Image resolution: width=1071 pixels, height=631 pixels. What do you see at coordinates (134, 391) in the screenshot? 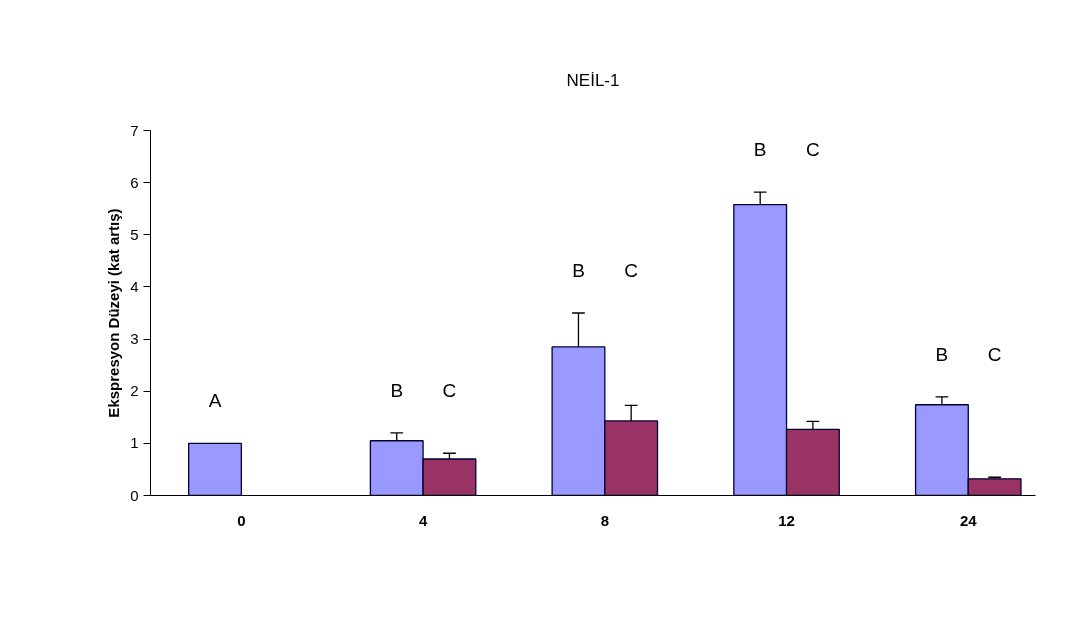
I see `y-tick-label: 2` at bounding box center [134, 391].